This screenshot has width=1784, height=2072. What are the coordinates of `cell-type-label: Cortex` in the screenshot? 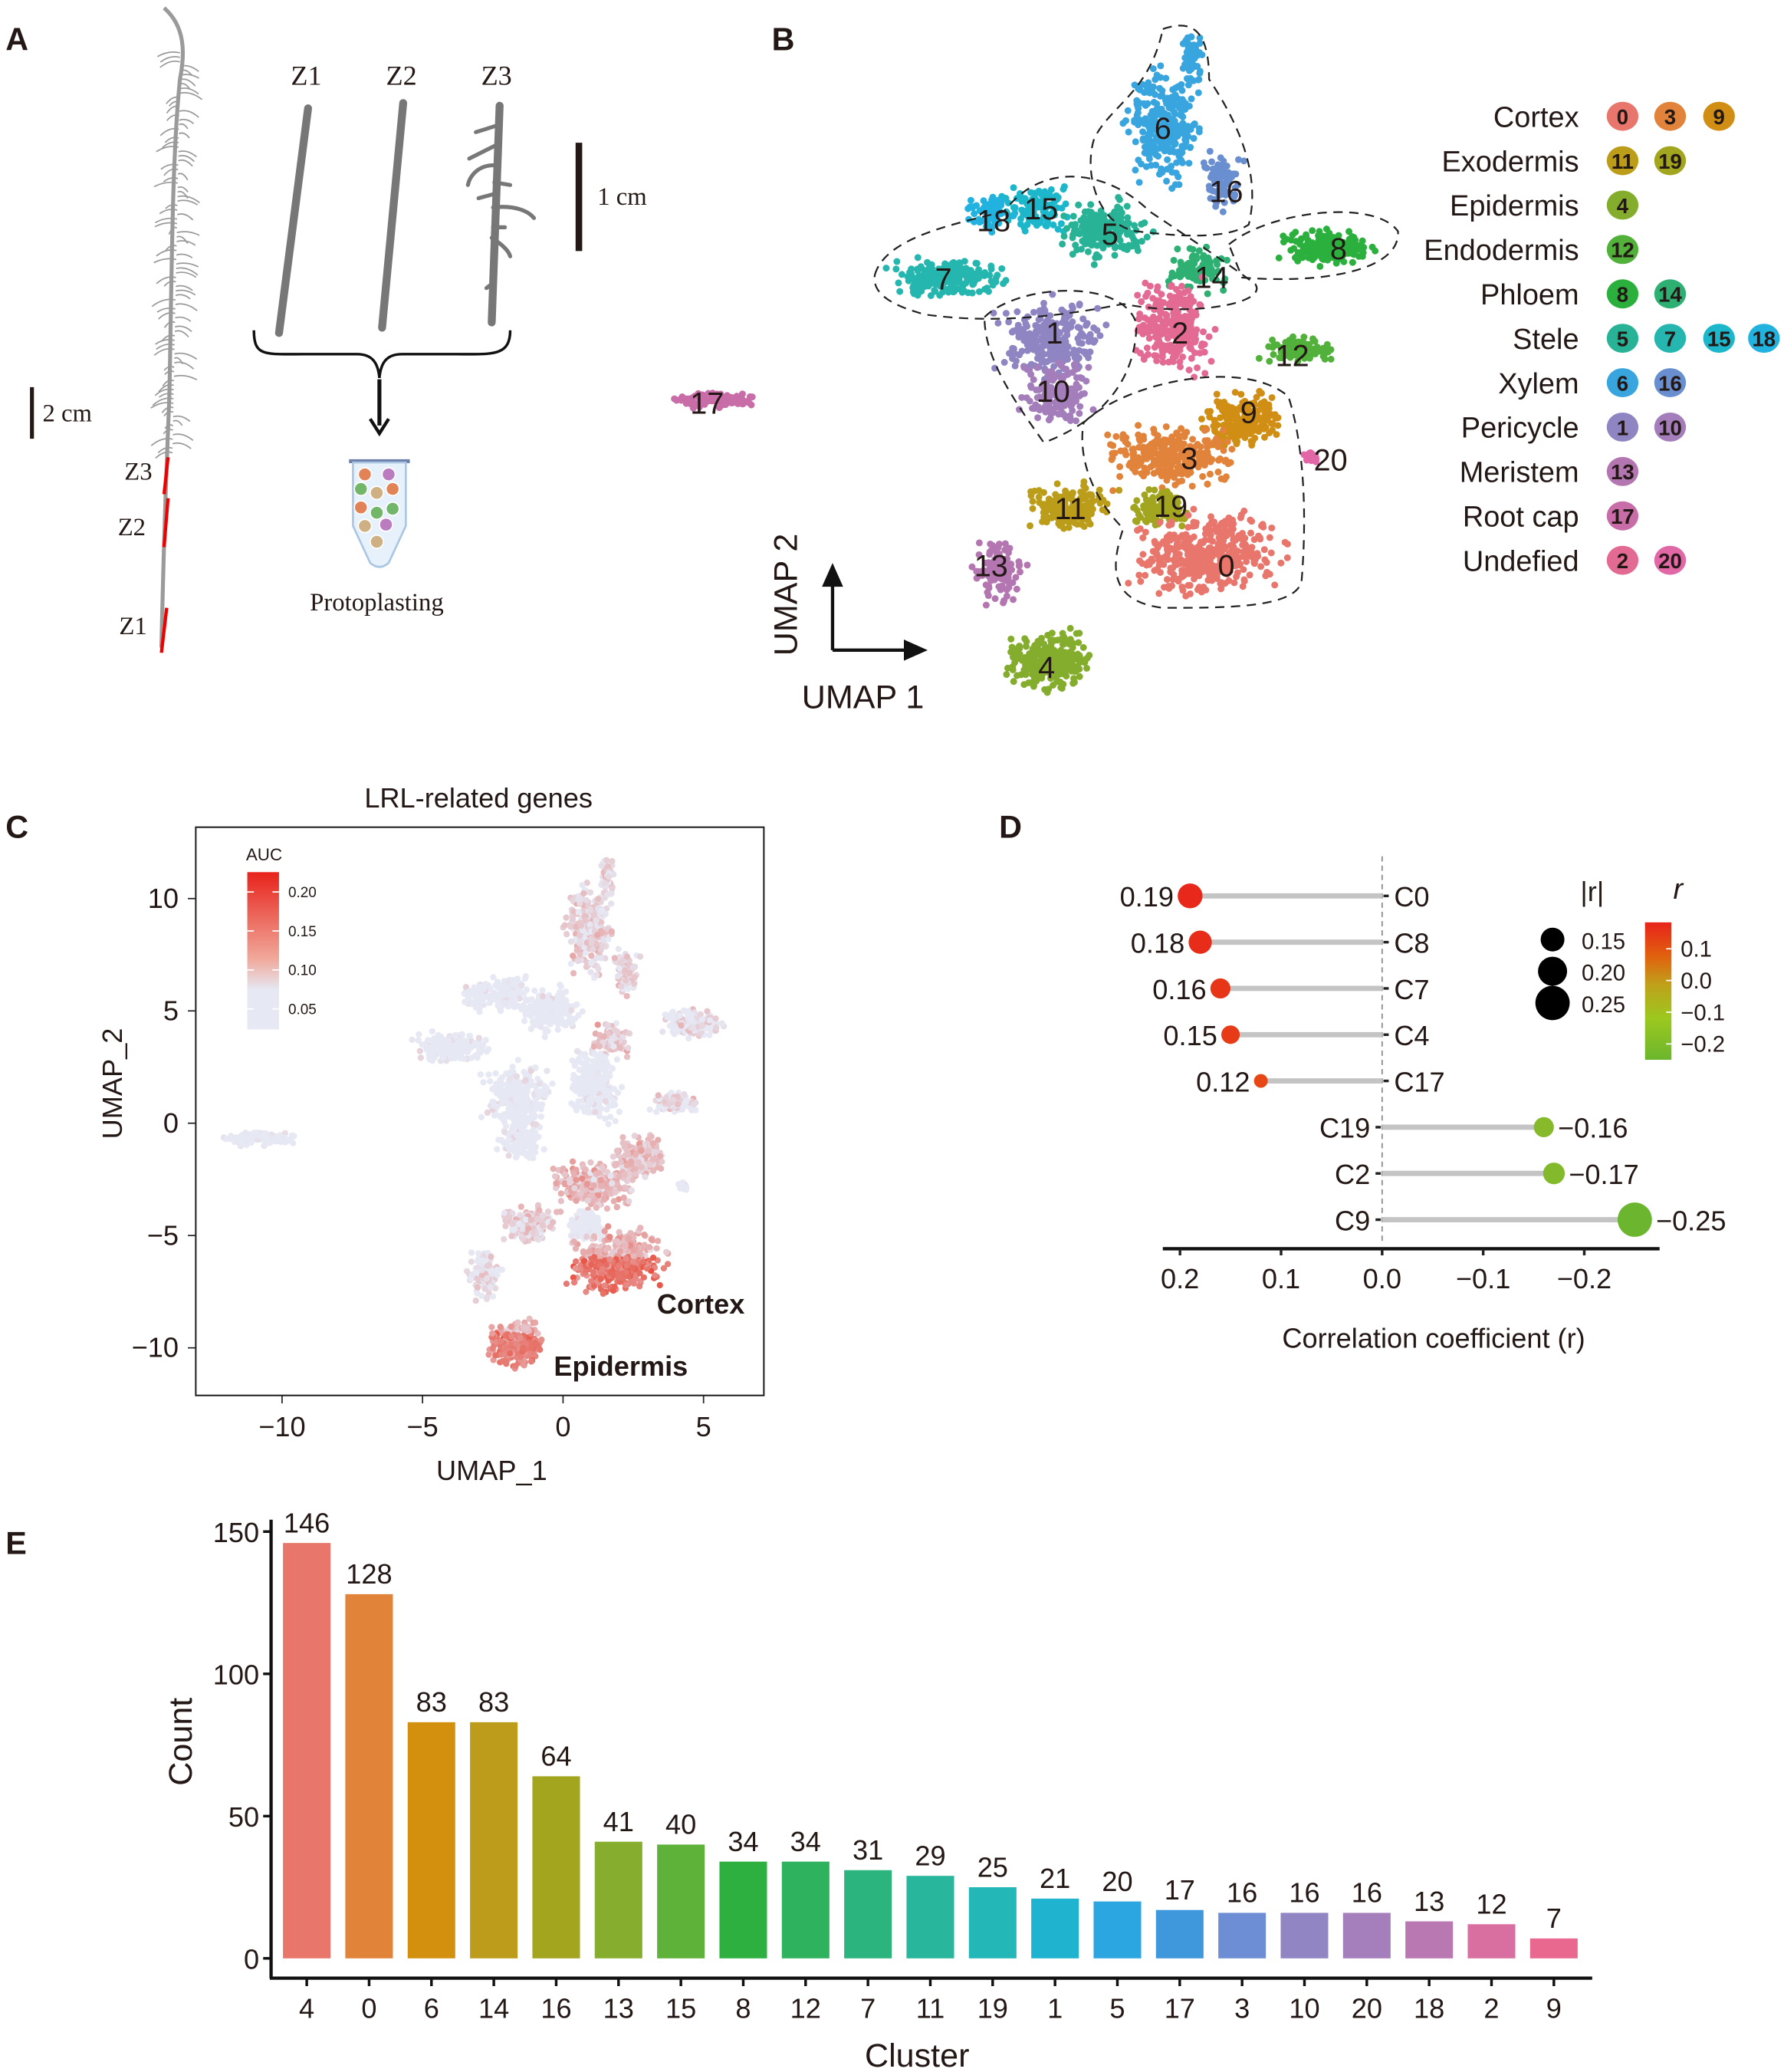 It's located at (1536, 117).